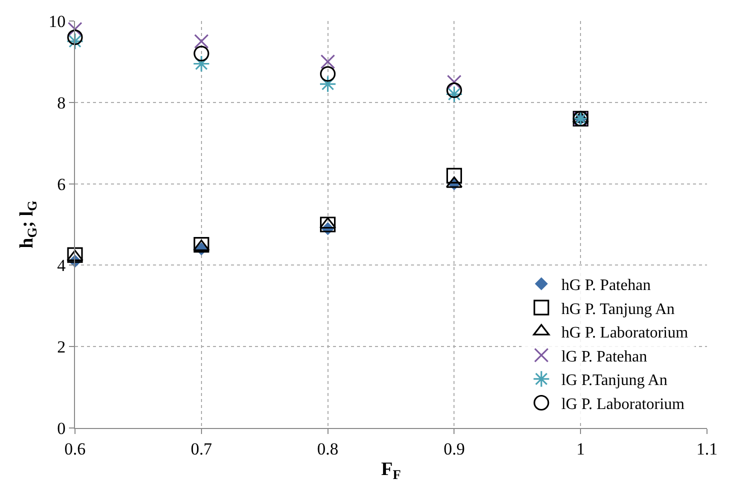 The image size is (732, 488). Describe the element at coordinates (61, 428) in the screenshot. I see `y-tick-label: 0` at that location.